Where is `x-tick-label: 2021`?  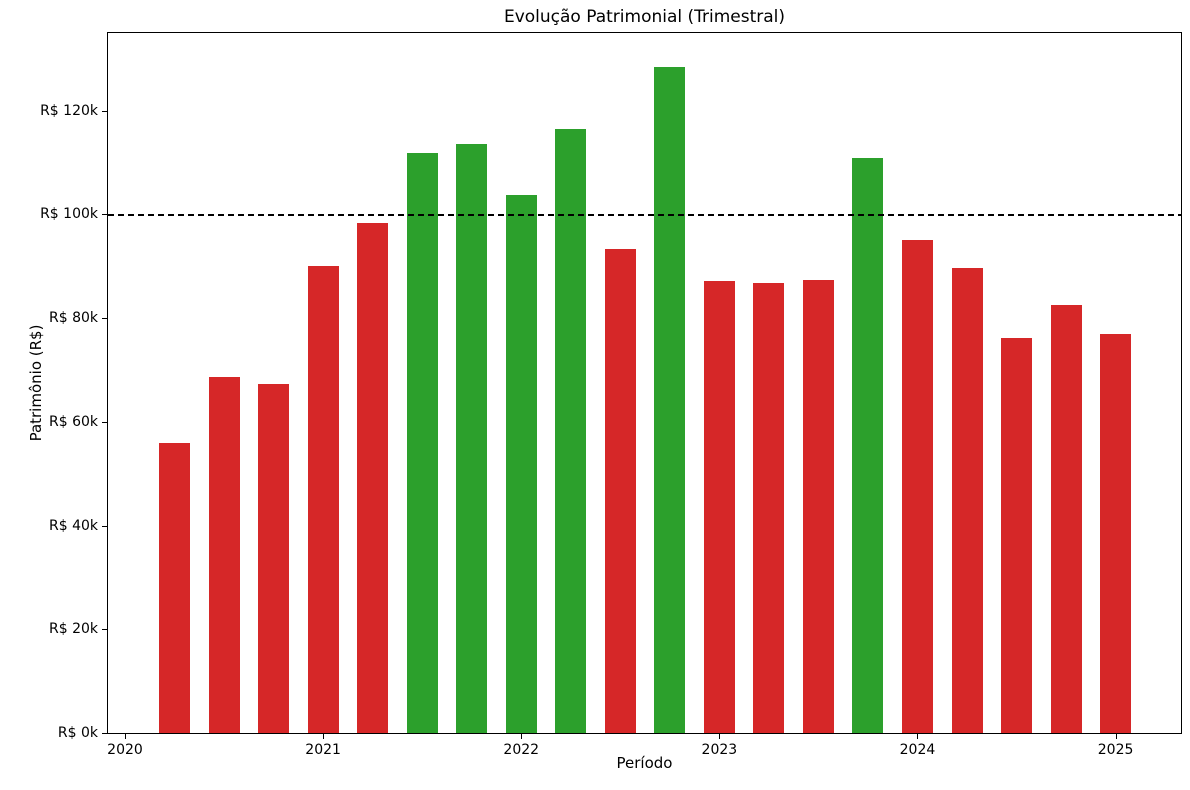
x-tick-label: 2021 is located at coordinates (323, 750).